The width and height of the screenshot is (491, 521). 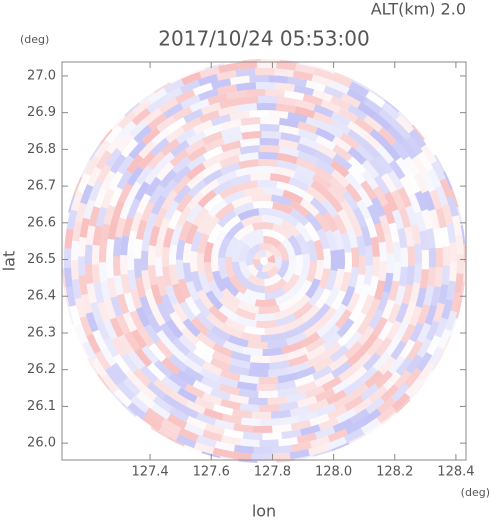 I want to click on y-axis-label: lat, so click(x=9, y=261).